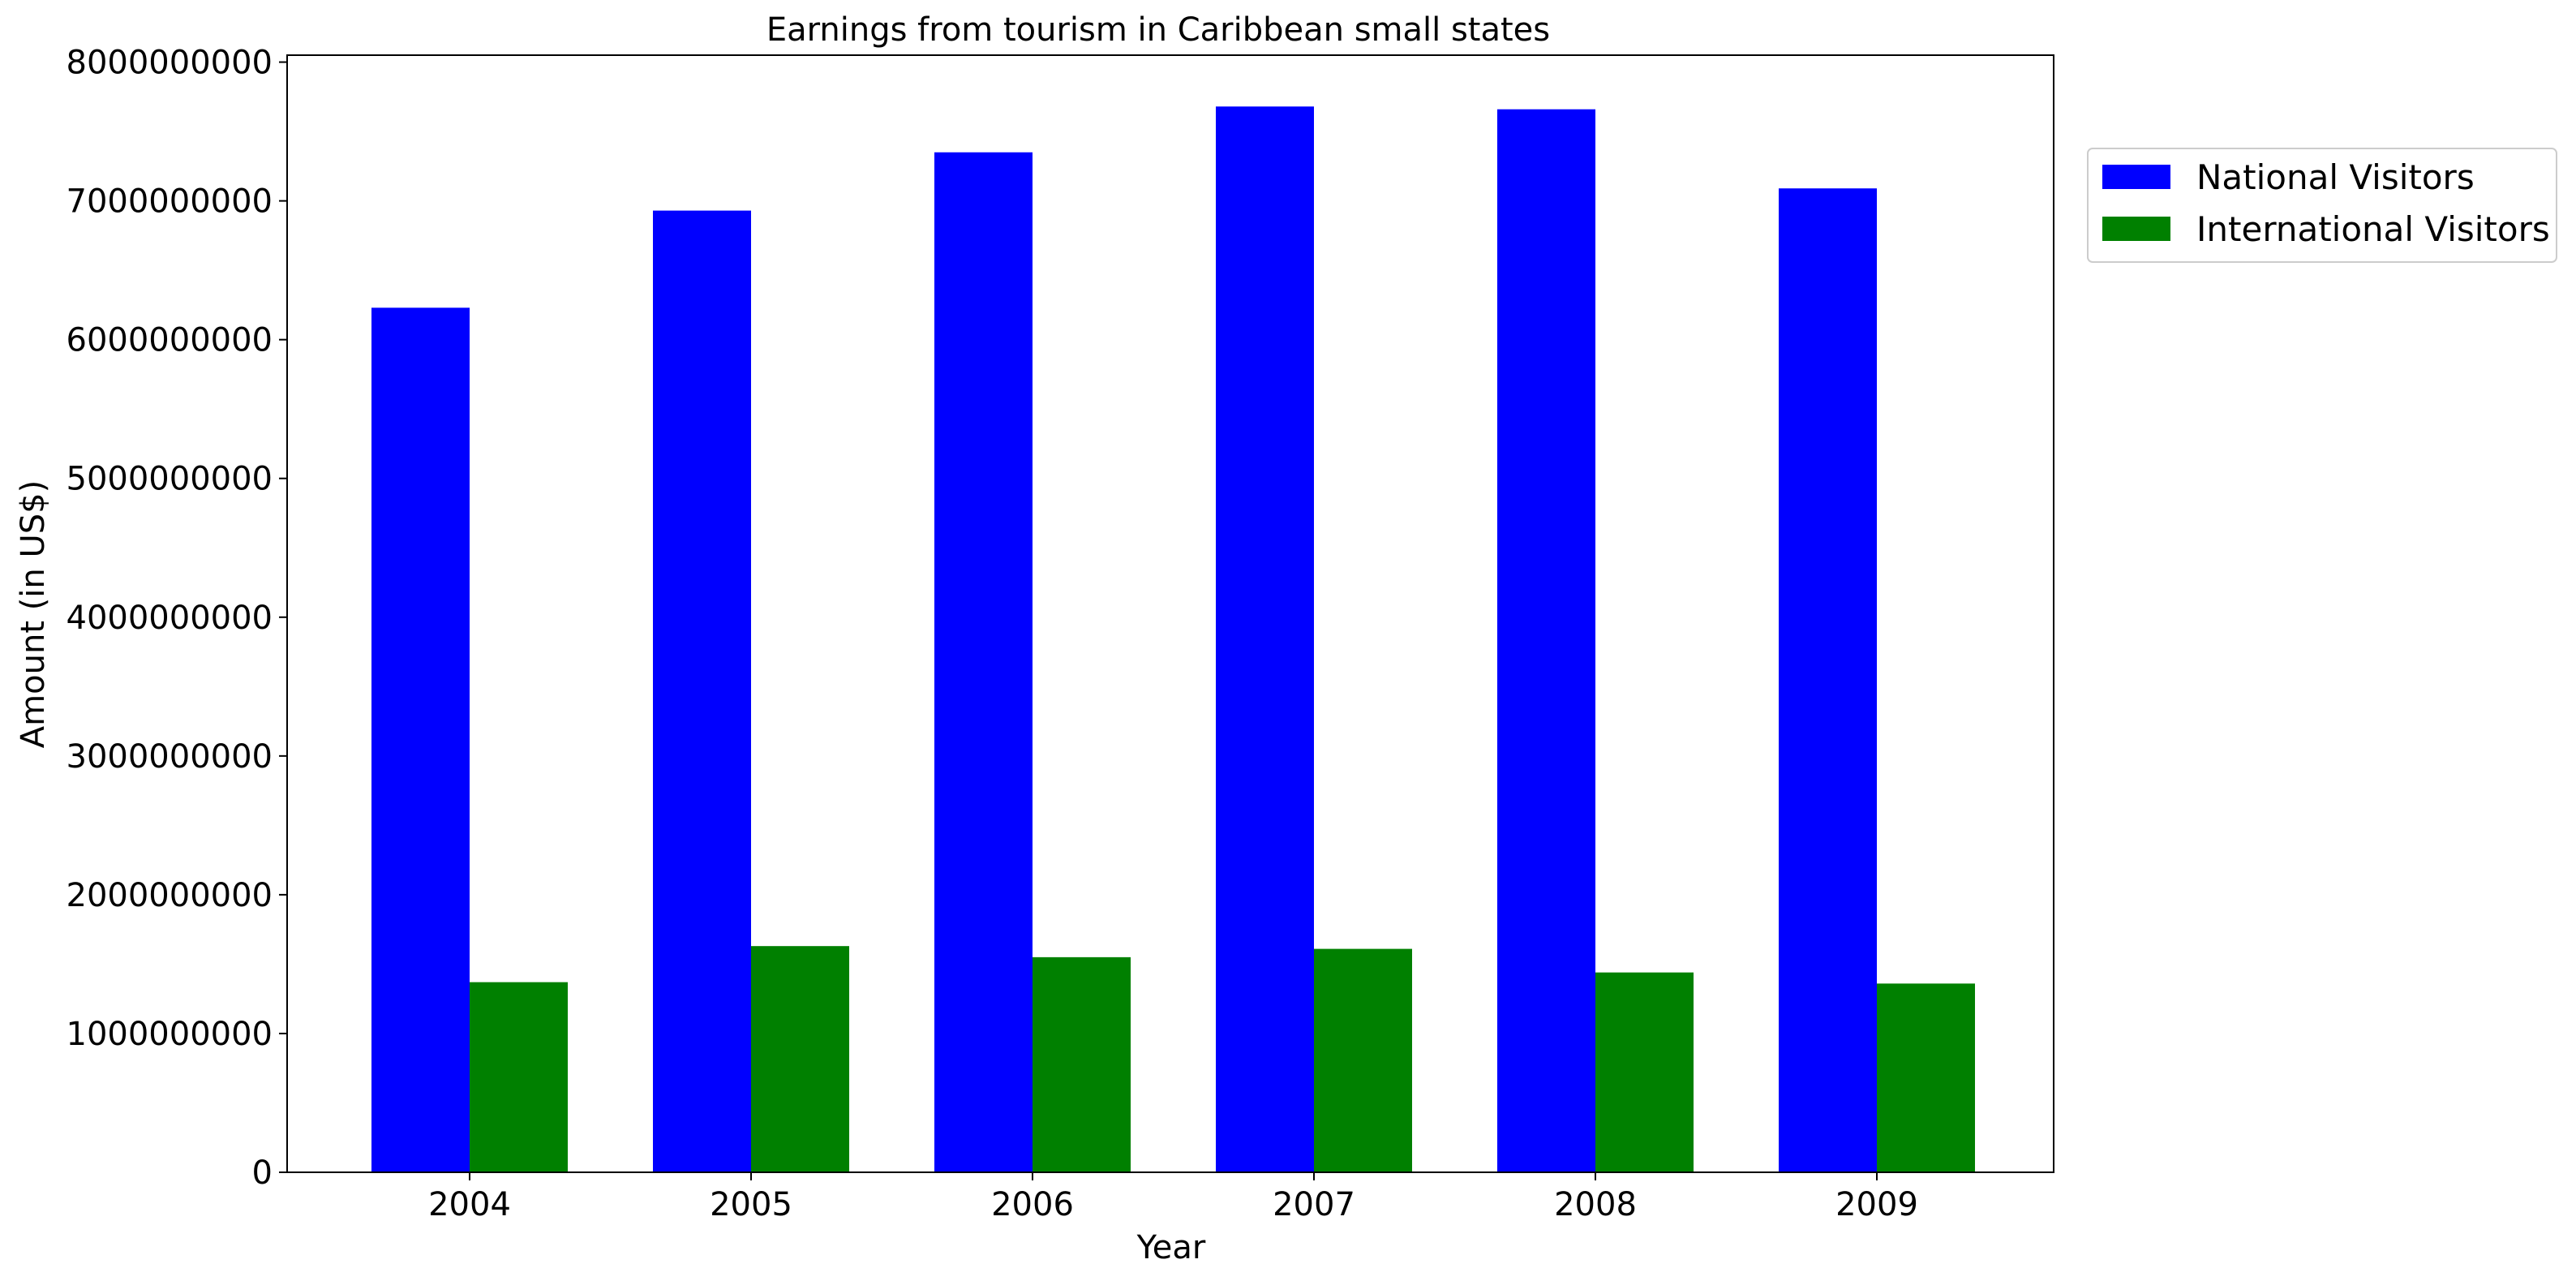  What do you see at coordinates (702, 691) in the screenshot?
I see `bar-national-visitors-2005` at bounding box center [702, 691].